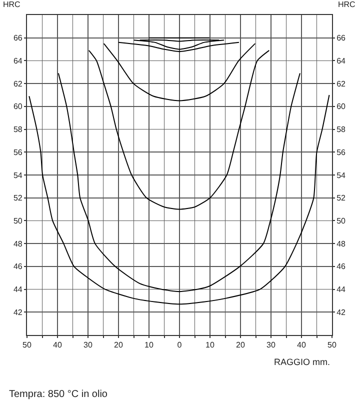  What do you see at coordinates (179, 345) in the screenshot?
I see `x-tick-label: 0` at bounding box center [179, 345].